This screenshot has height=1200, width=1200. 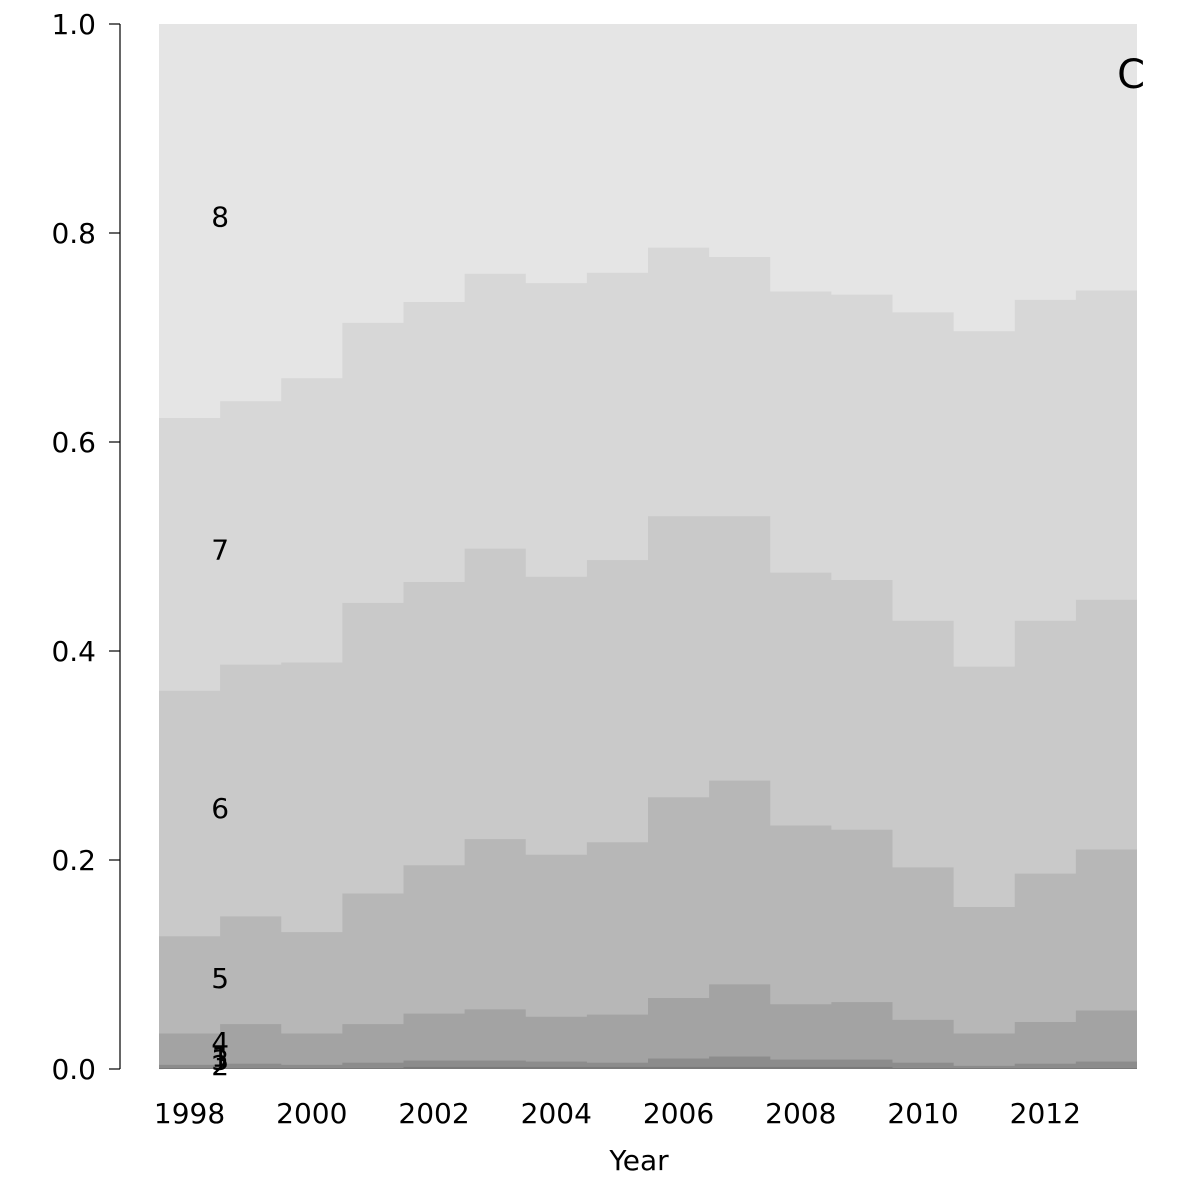 What do you see at coordinates (73, 24) in the screenshot?
I see `y-tick-label: 1.0` at bounding box center [73, 24].